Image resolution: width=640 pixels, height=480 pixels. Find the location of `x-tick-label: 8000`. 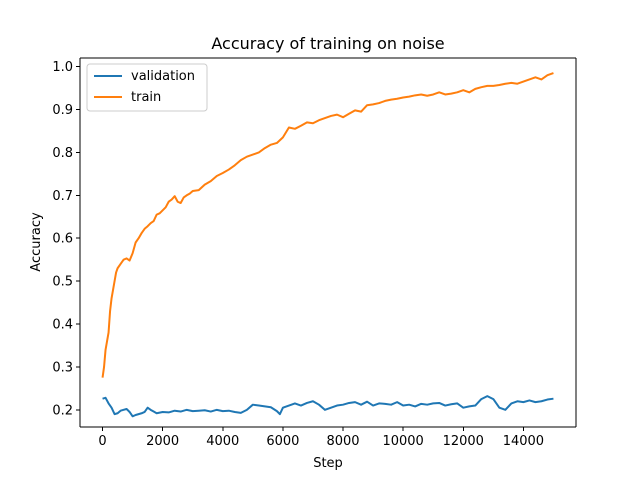

x-tick-label: 8000 is located at coordinates (342, 441).